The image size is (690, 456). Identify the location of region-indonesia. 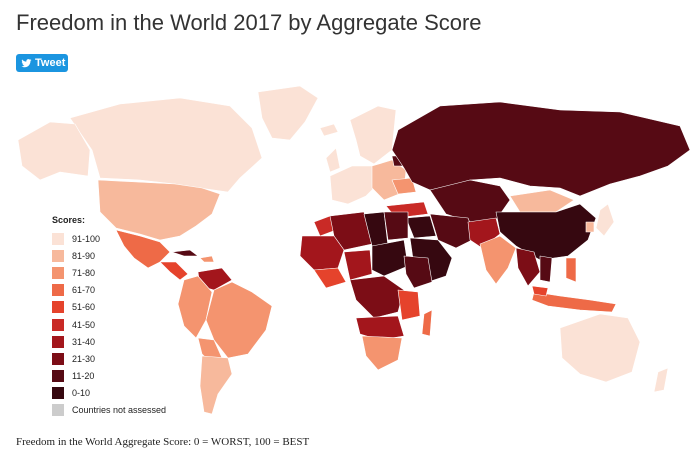
(574, 302).